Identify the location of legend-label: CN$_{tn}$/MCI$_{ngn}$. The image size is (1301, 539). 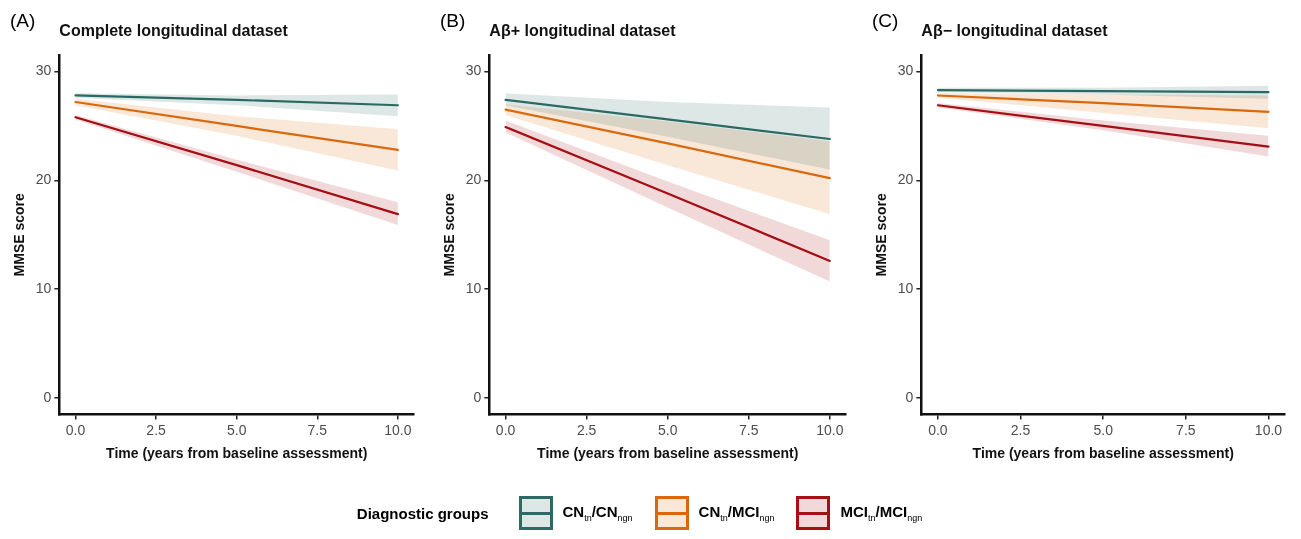
(736, 513).